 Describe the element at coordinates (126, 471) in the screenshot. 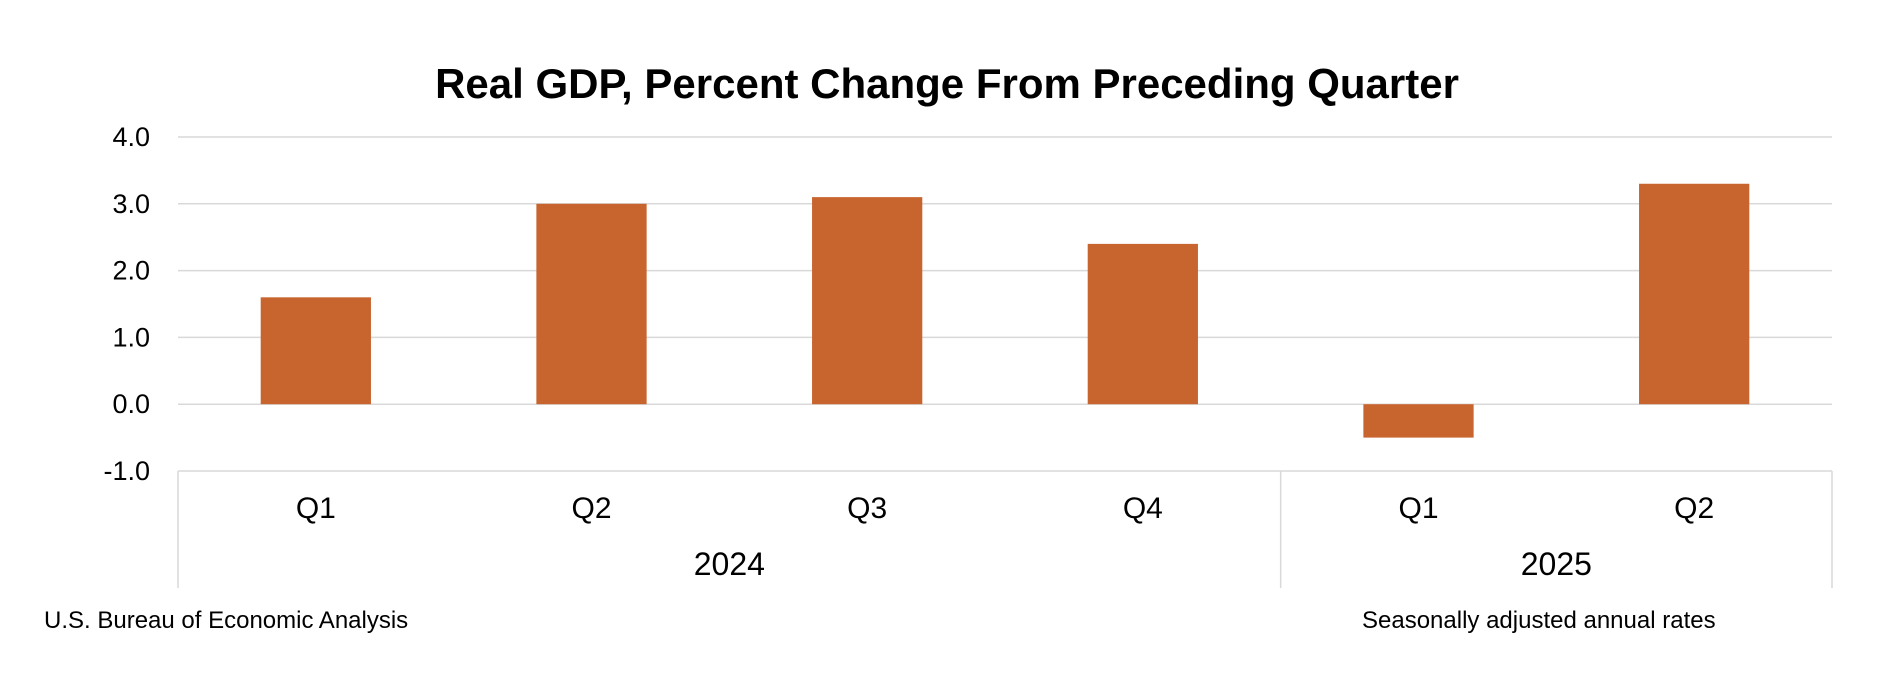

I see `y-tick-label: -1.0` at that location.